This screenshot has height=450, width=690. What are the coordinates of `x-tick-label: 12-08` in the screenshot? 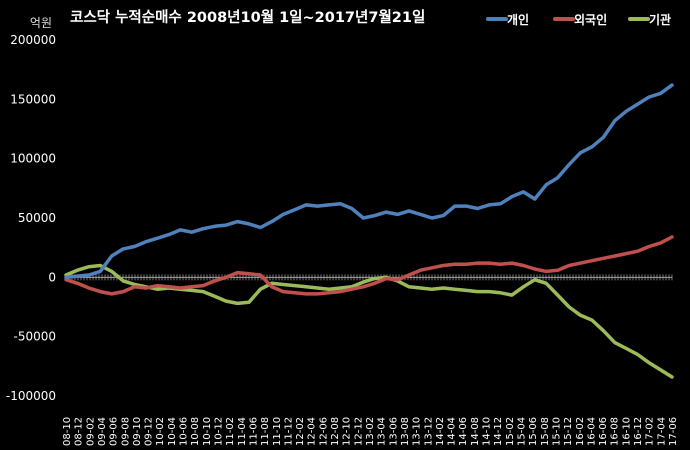 It's located at (335, 431).